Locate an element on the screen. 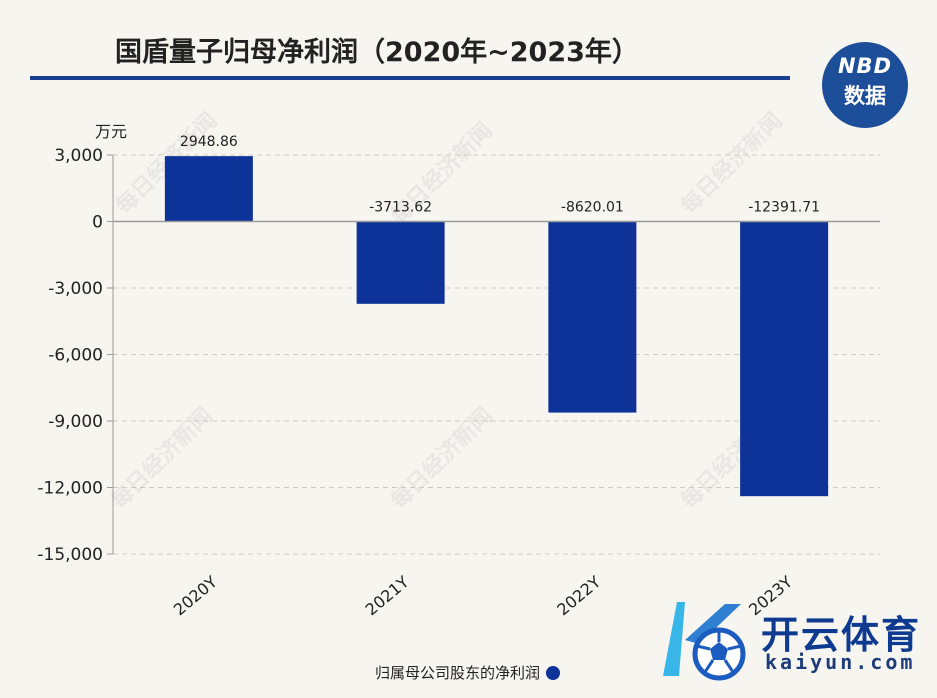 The width and height of the screenshot is (937, 698). logo-text-data: 数据 is located at coordinates (865, 96).